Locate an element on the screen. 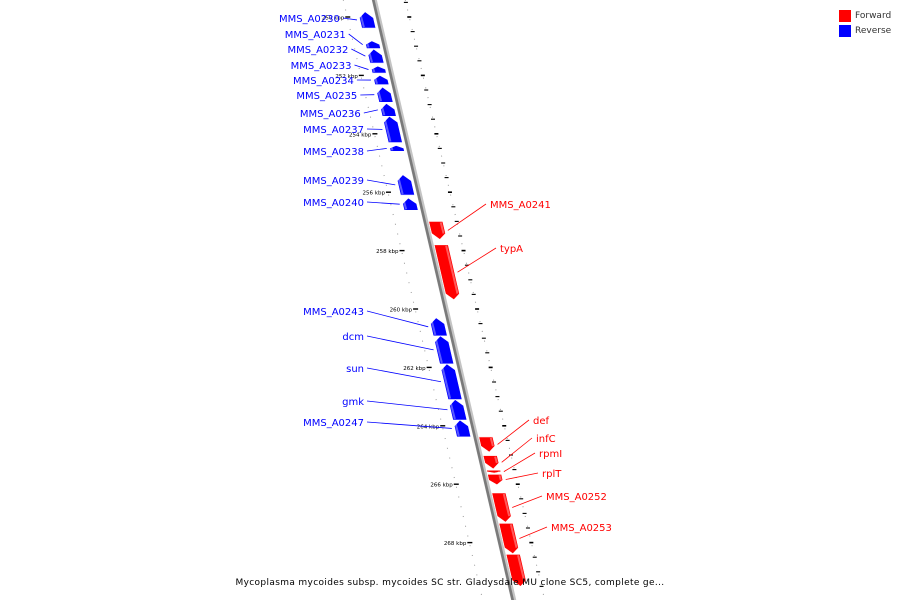 The image size is (900, 600). legend-forward: Forward is located at coordinates (865, 16).